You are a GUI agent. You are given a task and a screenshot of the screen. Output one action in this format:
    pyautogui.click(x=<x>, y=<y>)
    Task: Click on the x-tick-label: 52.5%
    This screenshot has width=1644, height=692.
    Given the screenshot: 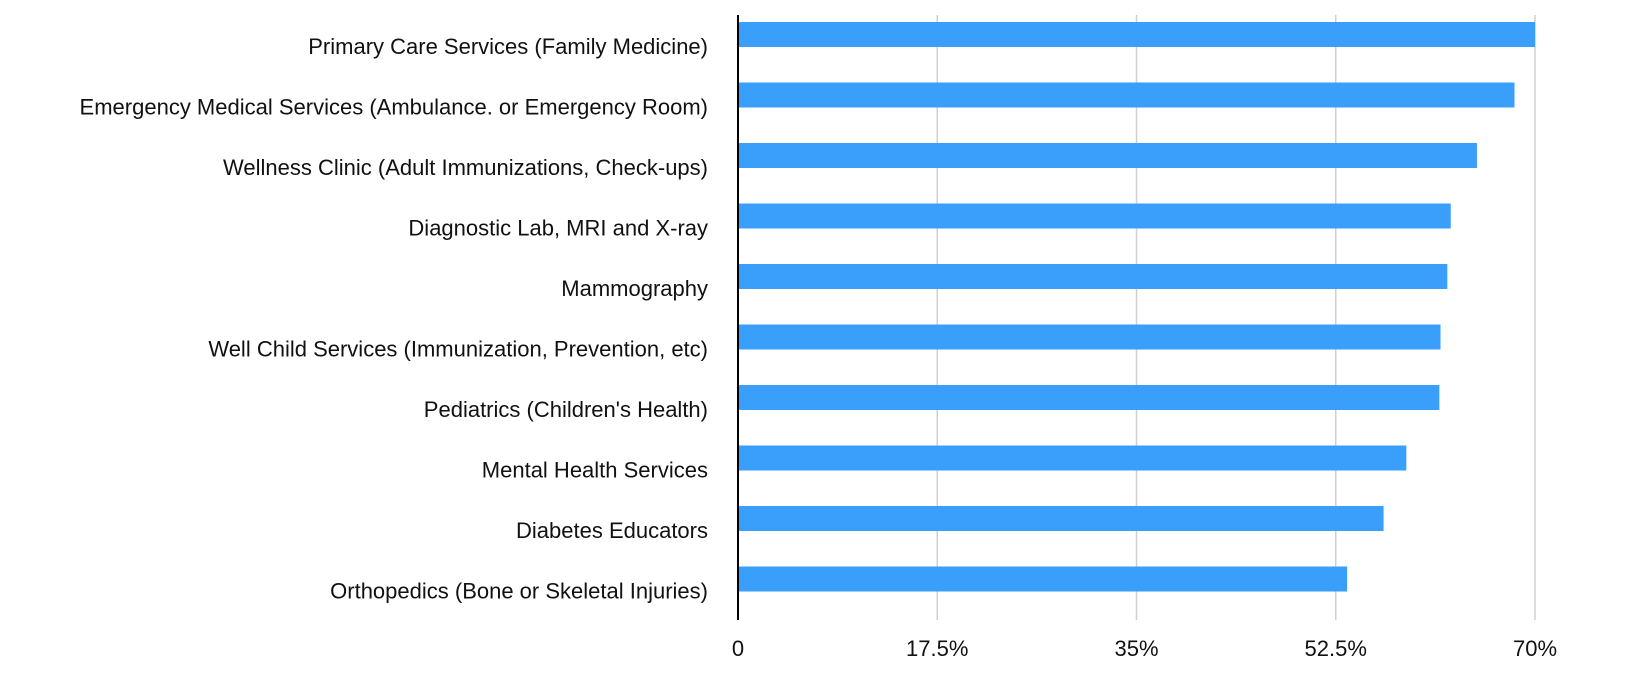 What is the action you would take?
    pyautogui.click(x=1336, y=648)
    